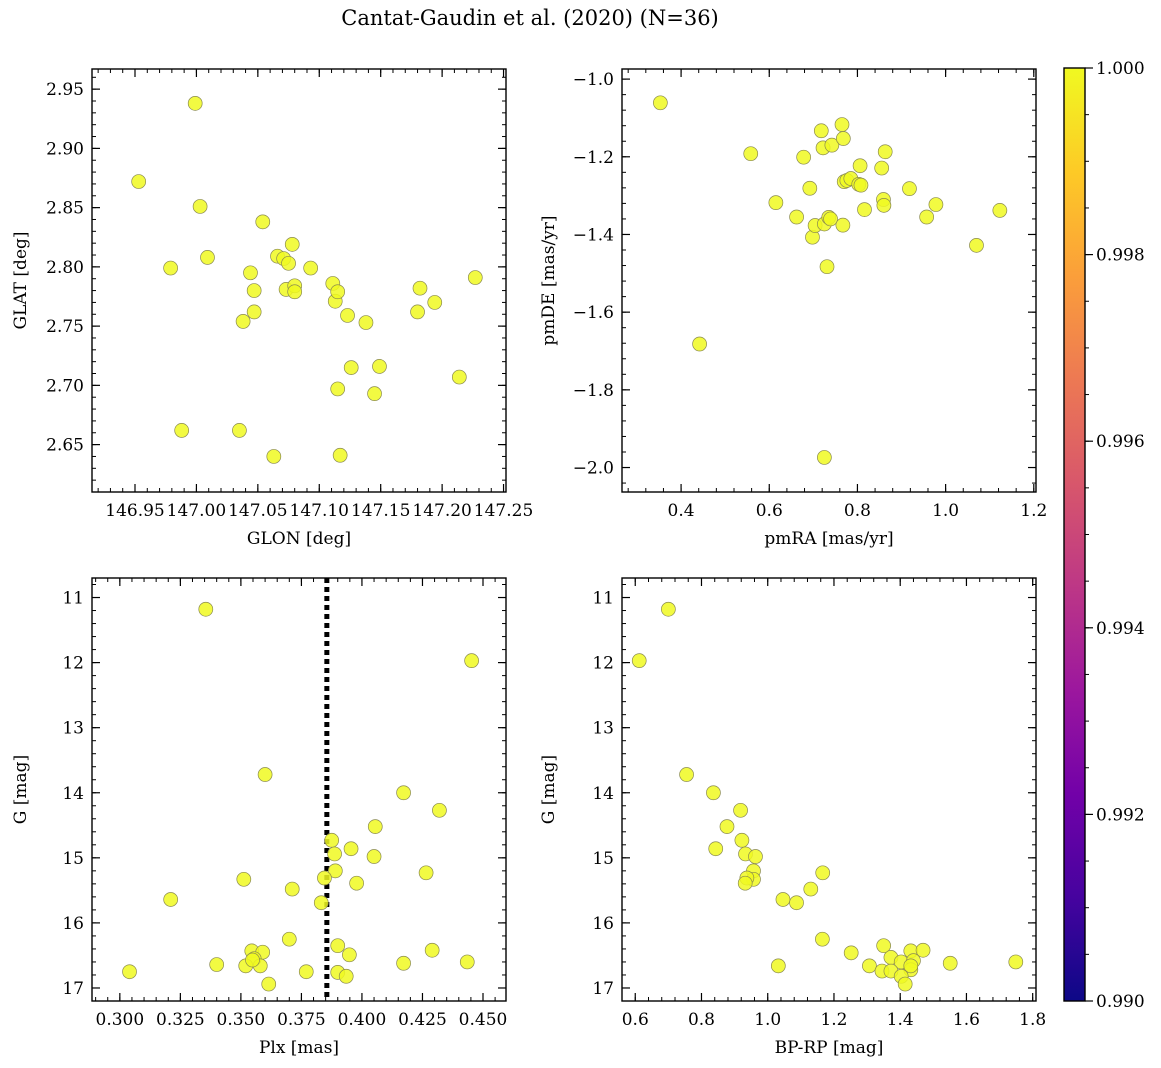 This screenshot has height=1068, width=1161. Describe the element at coordinates (829, 1048) in the screenshot. I see `x-axis-label: BP-RP [mag]` at that location.